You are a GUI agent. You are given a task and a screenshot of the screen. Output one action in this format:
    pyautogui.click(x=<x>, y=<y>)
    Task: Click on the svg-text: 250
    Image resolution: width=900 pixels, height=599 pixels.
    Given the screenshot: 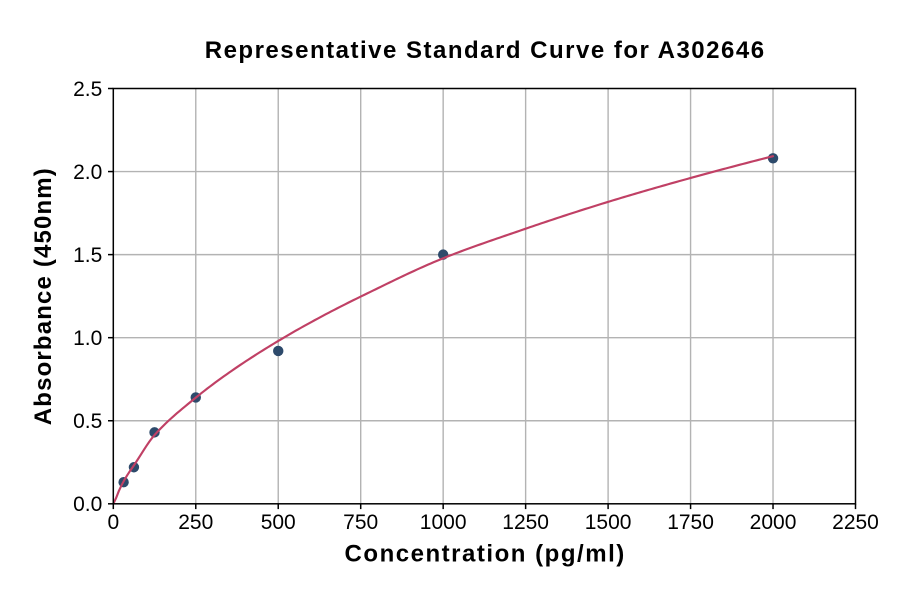 What is the action you would take?
    pyautogui.click(x=195, y=522)
    